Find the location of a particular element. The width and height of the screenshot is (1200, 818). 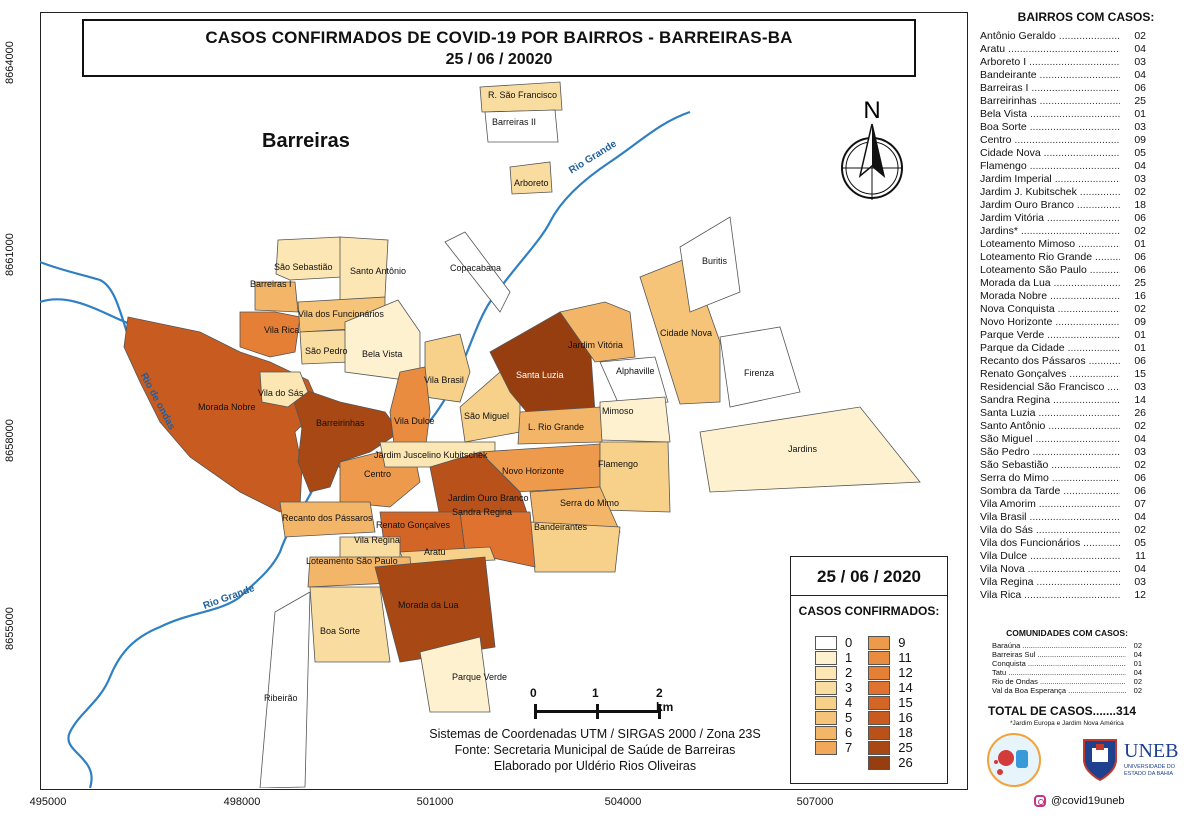

label-novo-horizonte: Novo Horizonte is located at coordinates (533, 471).